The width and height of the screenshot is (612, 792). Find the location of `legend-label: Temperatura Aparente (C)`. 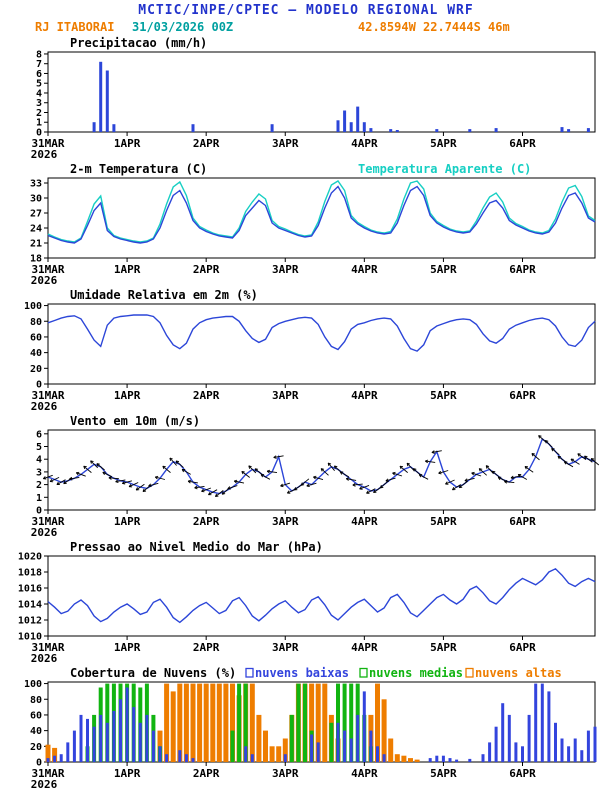

legend-label: Temperatura Aparente (C) is located at coordinates (444, 169).